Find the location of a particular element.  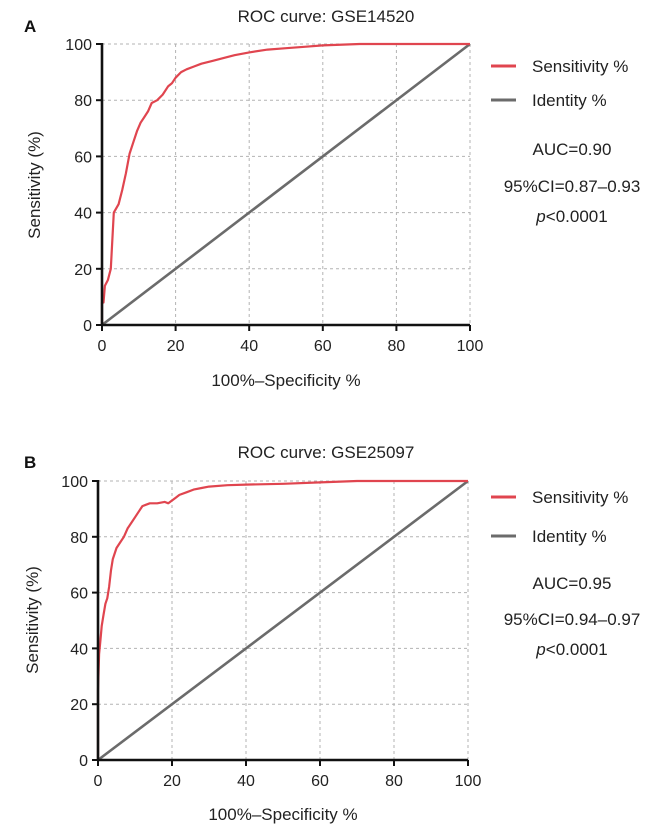

panel-label: A is located at coordinates (30, 26).